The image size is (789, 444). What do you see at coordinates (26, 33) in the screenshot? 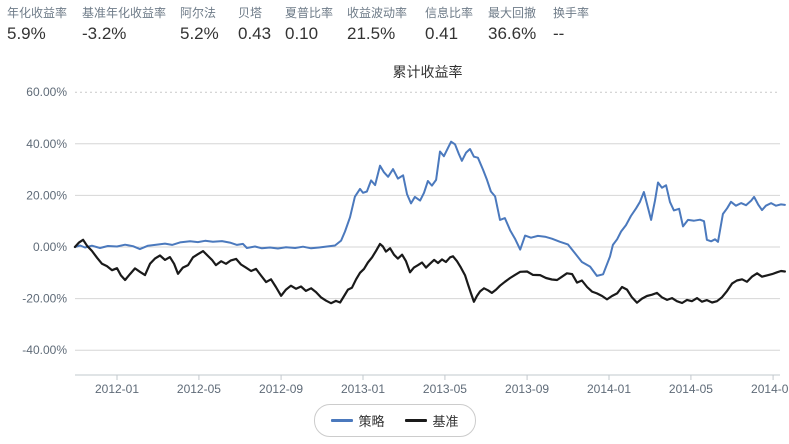
I see `stat-value: 5.9%` at bounding box center [26, 33].